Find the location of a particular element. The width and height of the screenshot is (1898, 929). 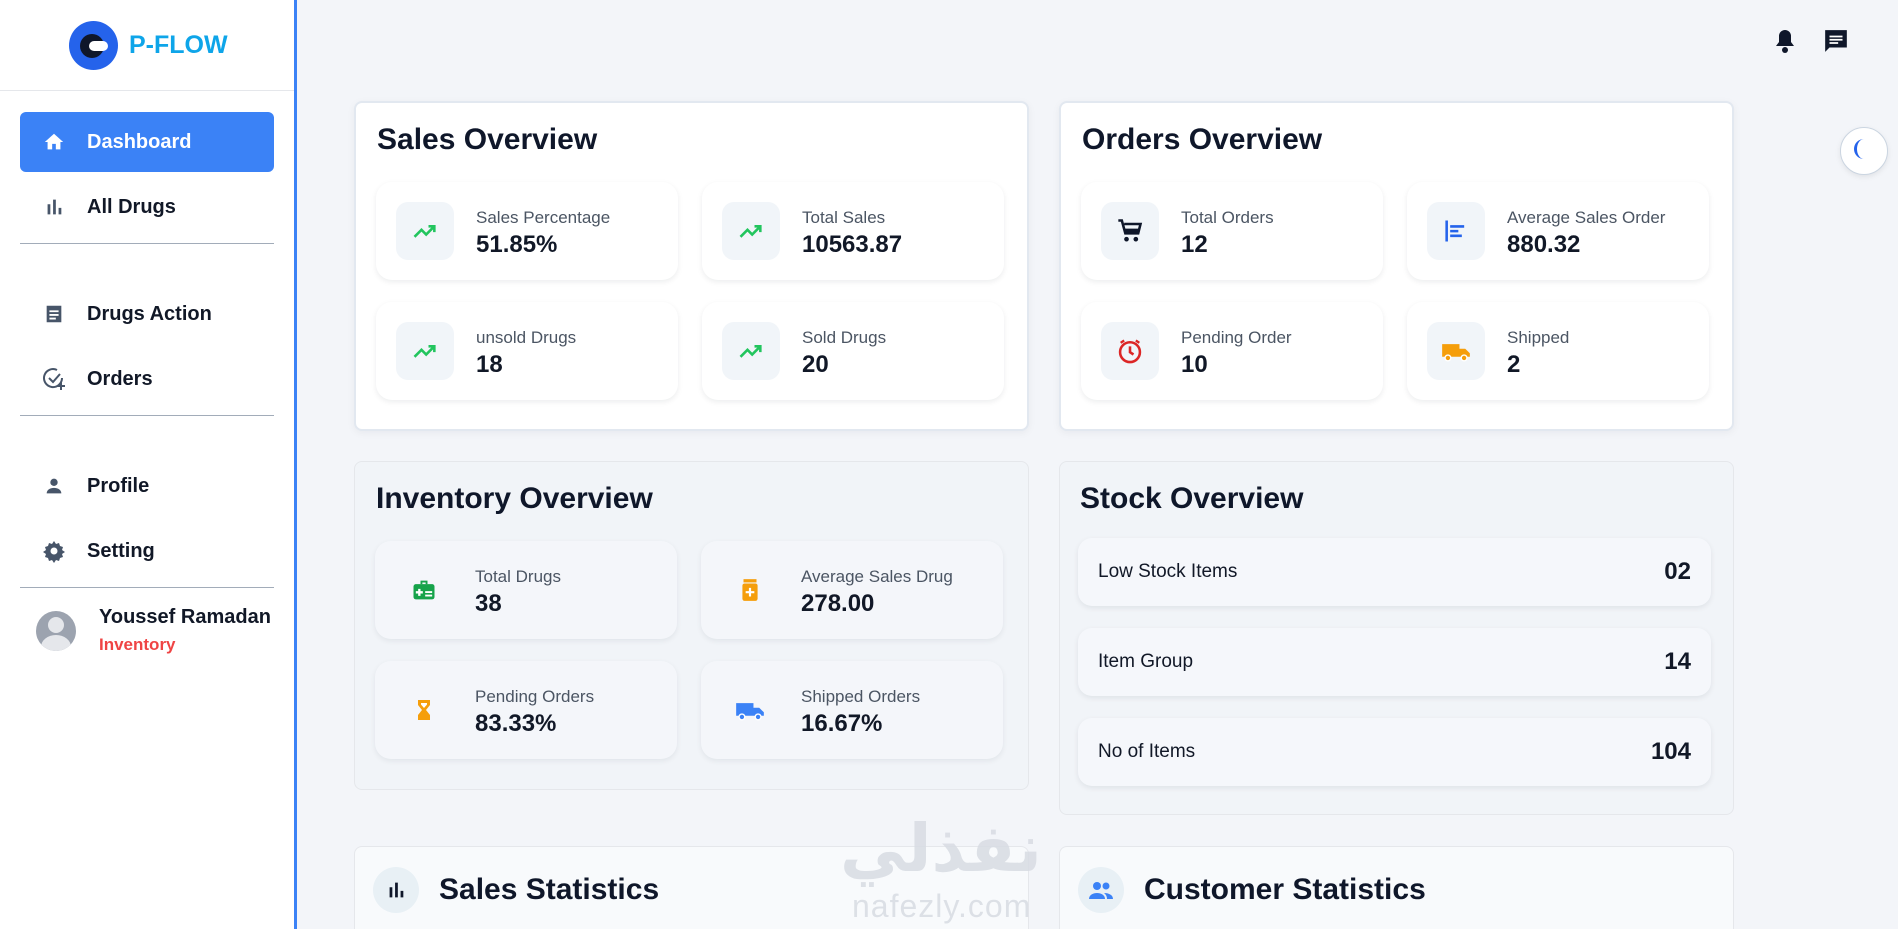

moon-icon is located at coordinates (1864, 151).